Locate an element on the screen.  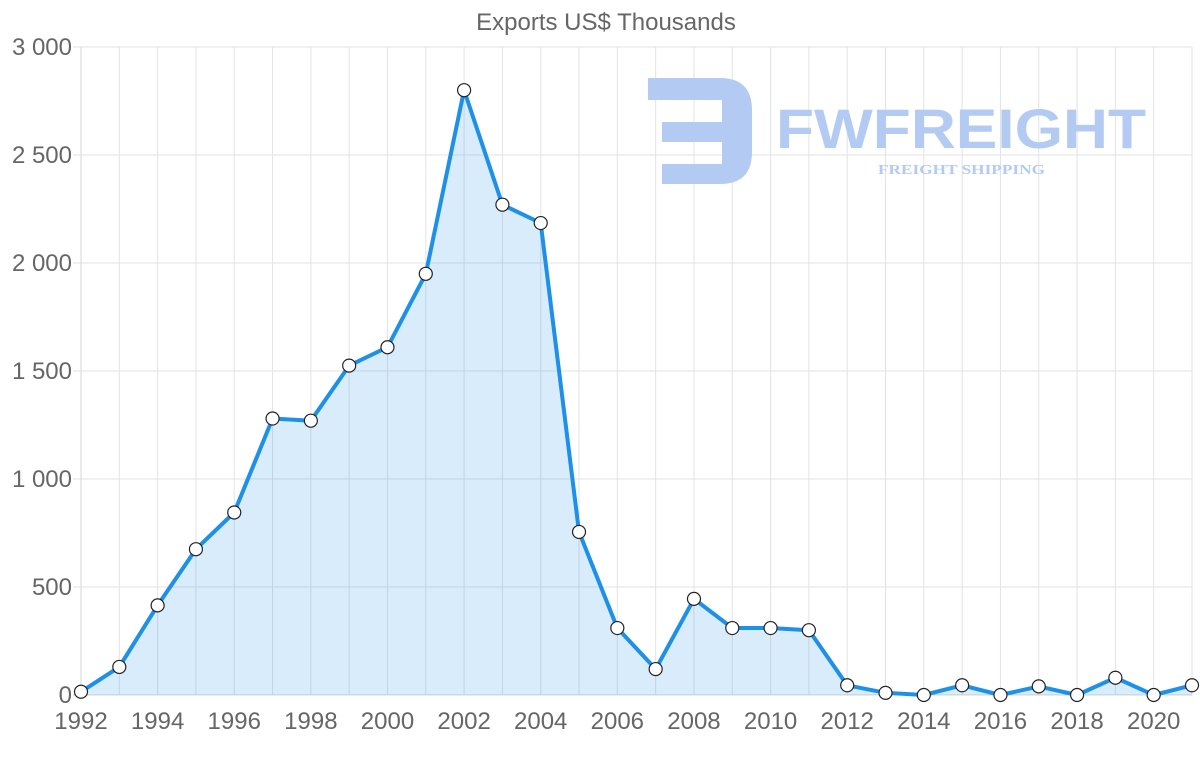
y-tick-label: 2 000 is located at coordinates (42, 263).